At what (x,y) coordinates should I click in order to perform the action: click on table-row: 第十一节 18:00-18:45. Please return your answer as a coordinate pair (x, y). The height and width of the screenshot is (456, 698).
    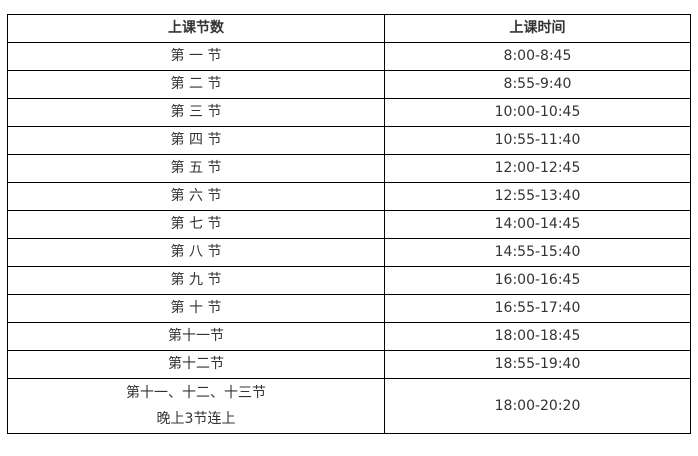
    Looking at the image, I should click on (349, 336).